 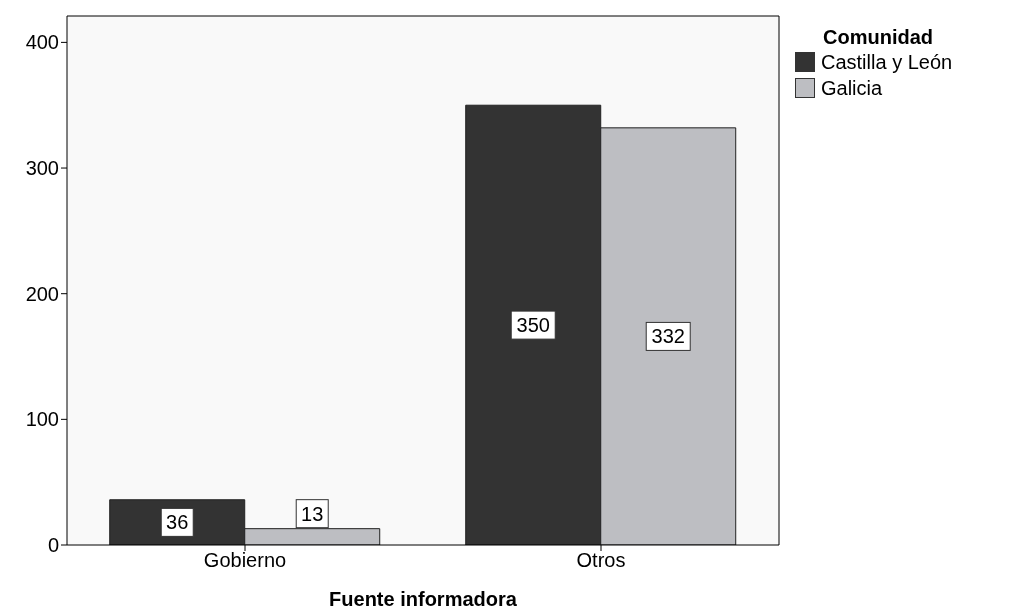 I want to click on legend-label: Castilla y León, so click(x=887, y=62).